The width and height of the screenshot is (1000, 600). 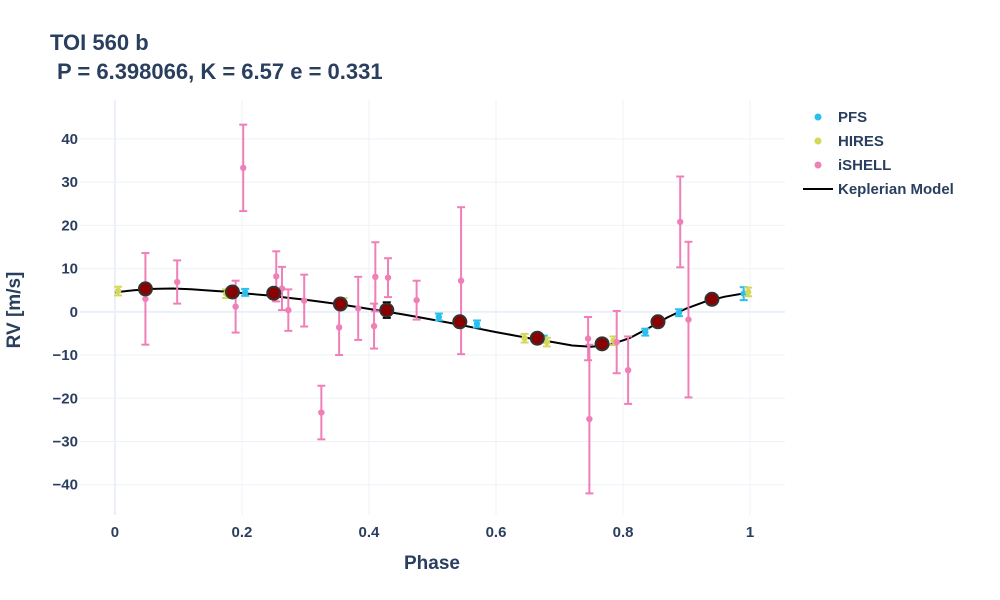 I want to click on legend-item-ishell: iSHELL, so click(x=853, y=165).